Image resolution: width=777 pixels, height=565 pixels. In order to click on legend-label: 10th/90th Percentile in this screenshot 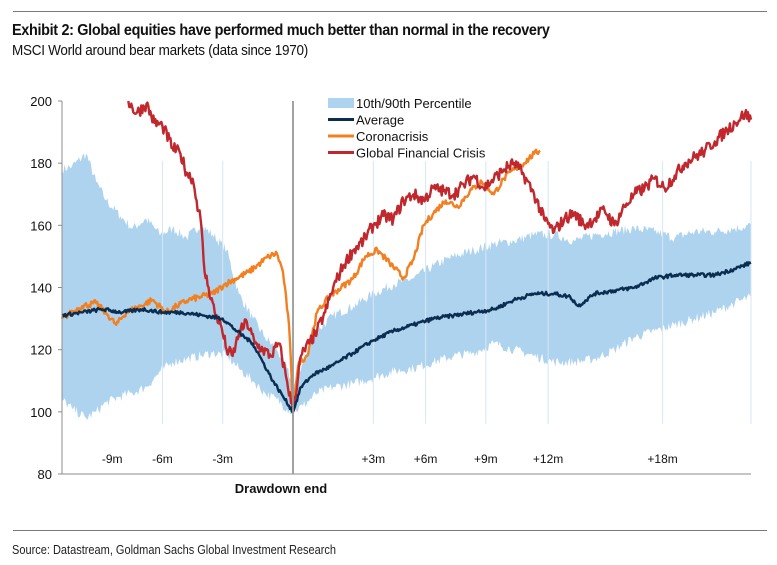, I will do `click(414, 103)`.